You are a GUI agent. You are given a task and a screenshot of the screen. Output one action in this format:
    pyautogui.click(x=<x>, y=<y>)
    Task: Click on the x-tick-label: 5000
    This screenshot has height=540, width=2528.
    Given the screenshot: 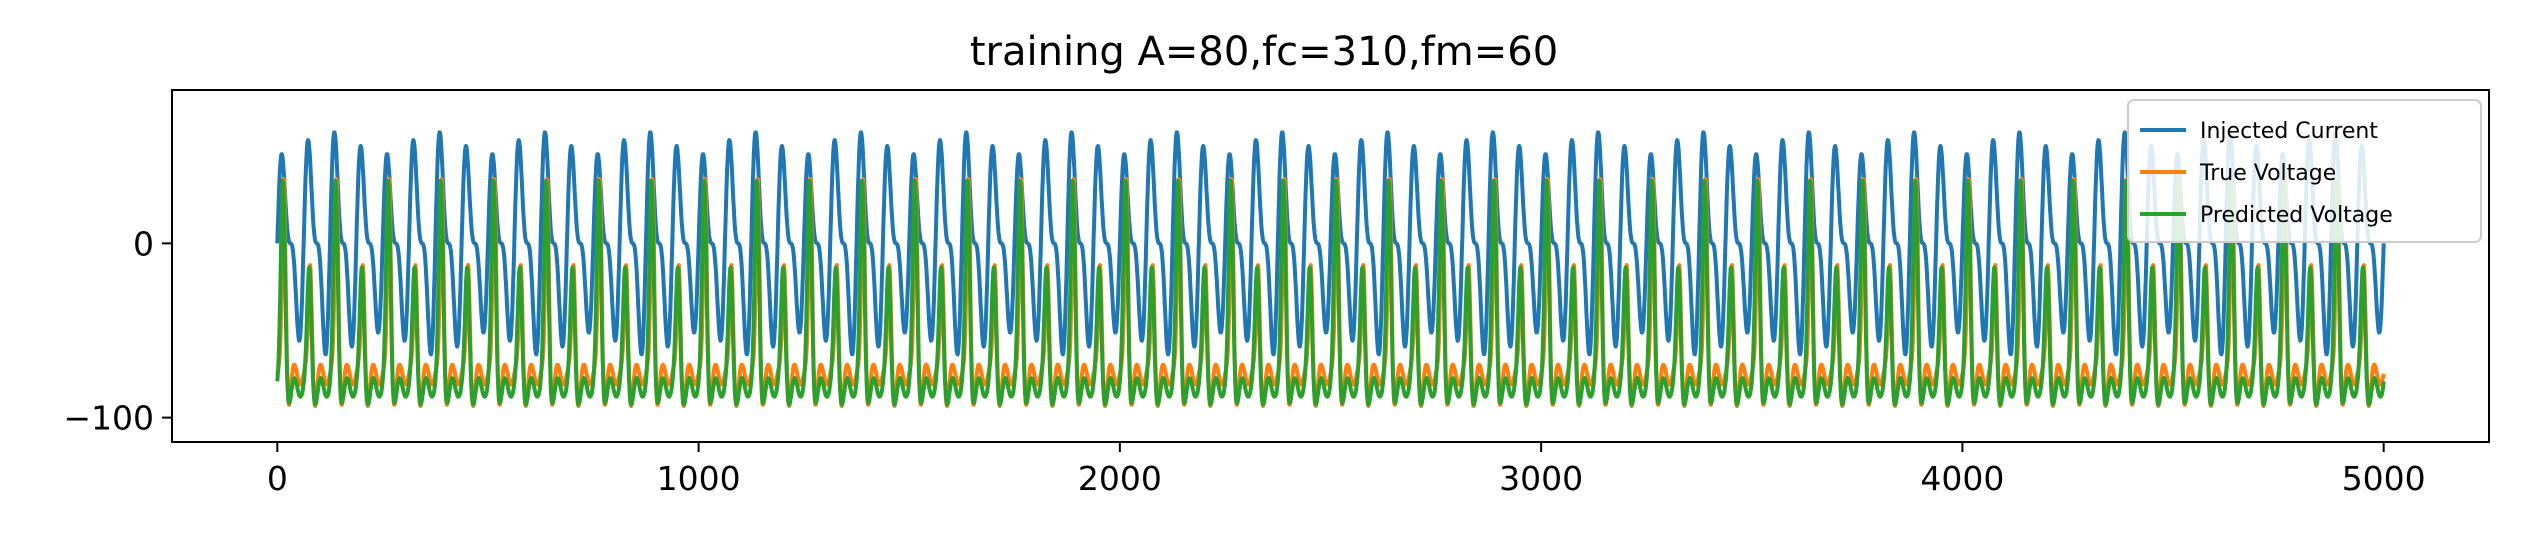 What is the action you would take?
    pyautogui.click(x=2384, y=478)
    